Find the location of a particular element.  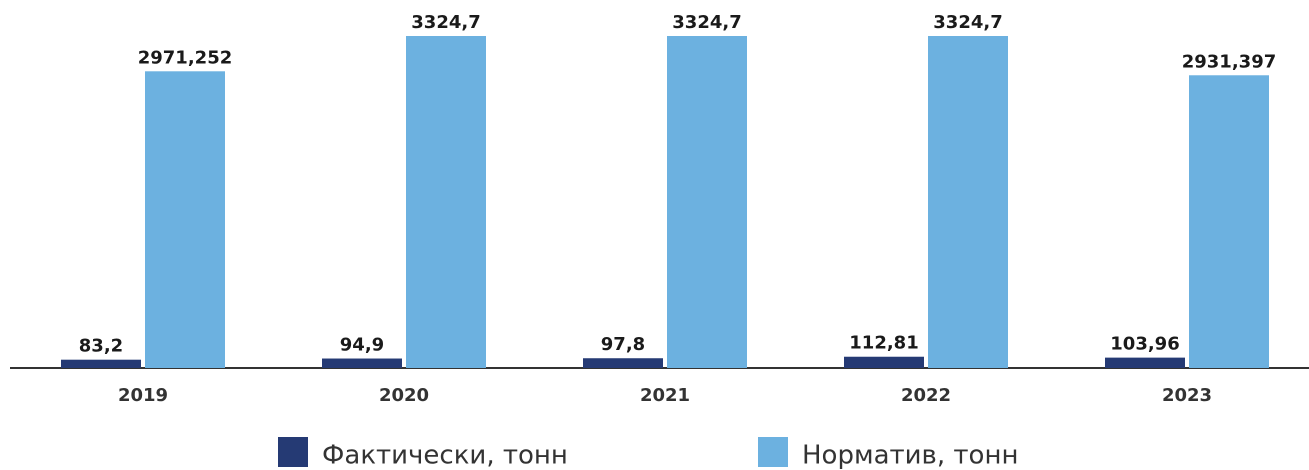

value-label: 83,2 is located at coordinates (101, 346).